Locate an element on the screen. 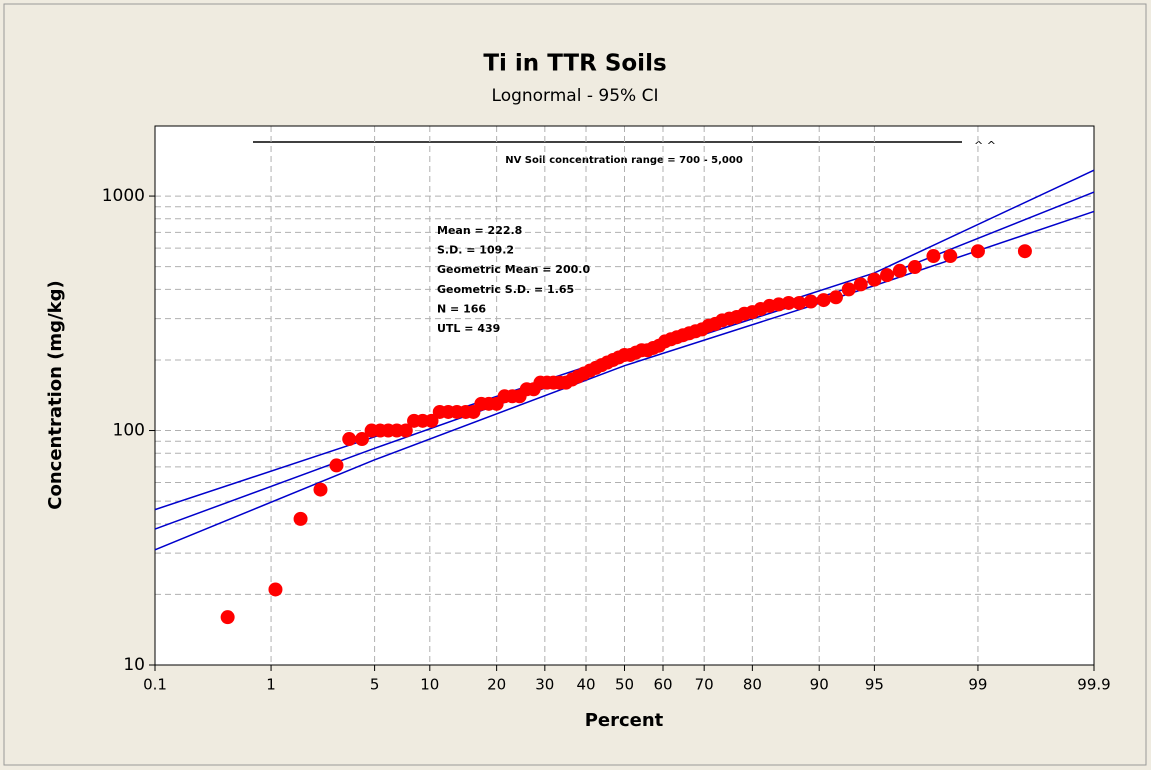 Image resolution: width=1151 pixels, height=770 pixels. caret-label: ^ ^ is located at coordinates (985, 145).